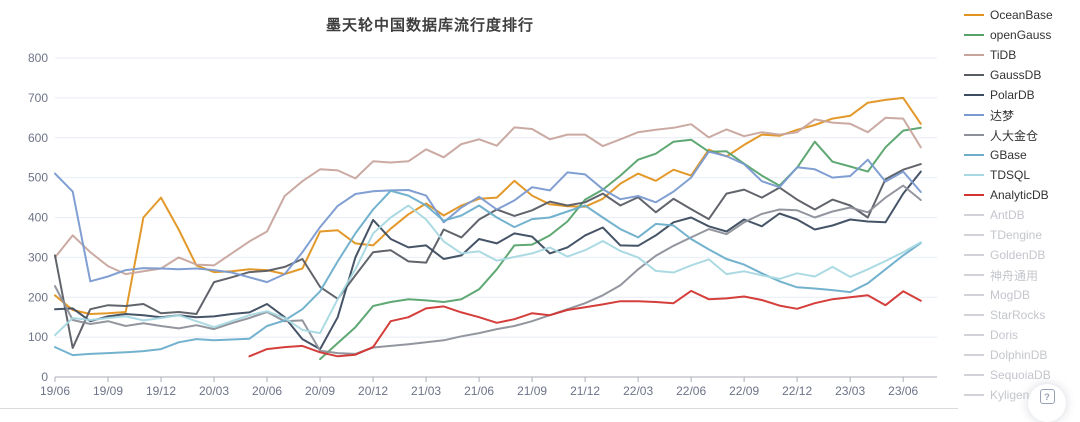 This screenshot has height=422, width=1080. I want to click on legend-item-DolphinDB: DolphinDB, so click(1021, 355).